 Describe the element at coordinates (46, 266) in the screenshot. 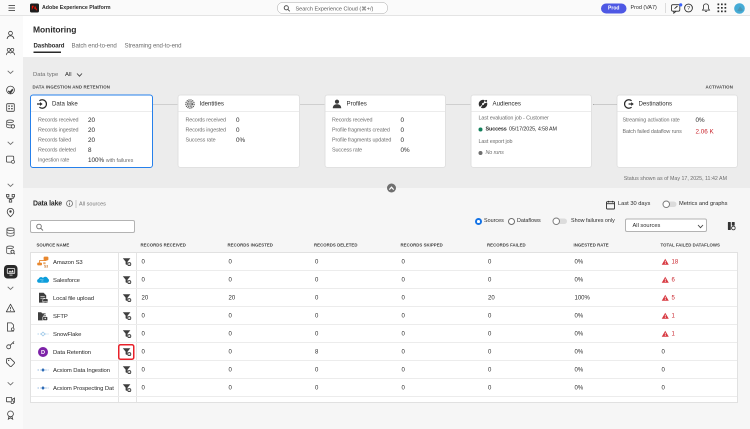

I see `svg-text: S3` at that location.